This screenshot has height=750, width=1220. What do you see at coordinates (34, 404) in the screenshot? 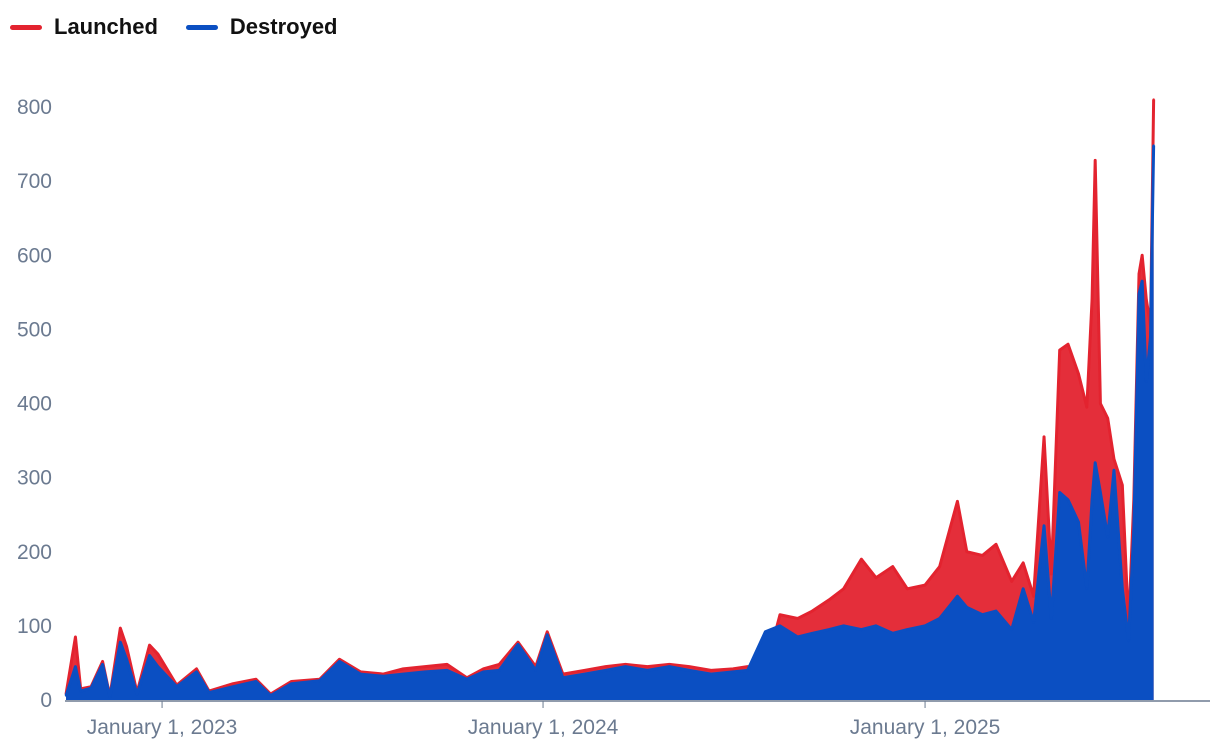
I see `y-tick-label: 400` at bounding box center [34, 404].